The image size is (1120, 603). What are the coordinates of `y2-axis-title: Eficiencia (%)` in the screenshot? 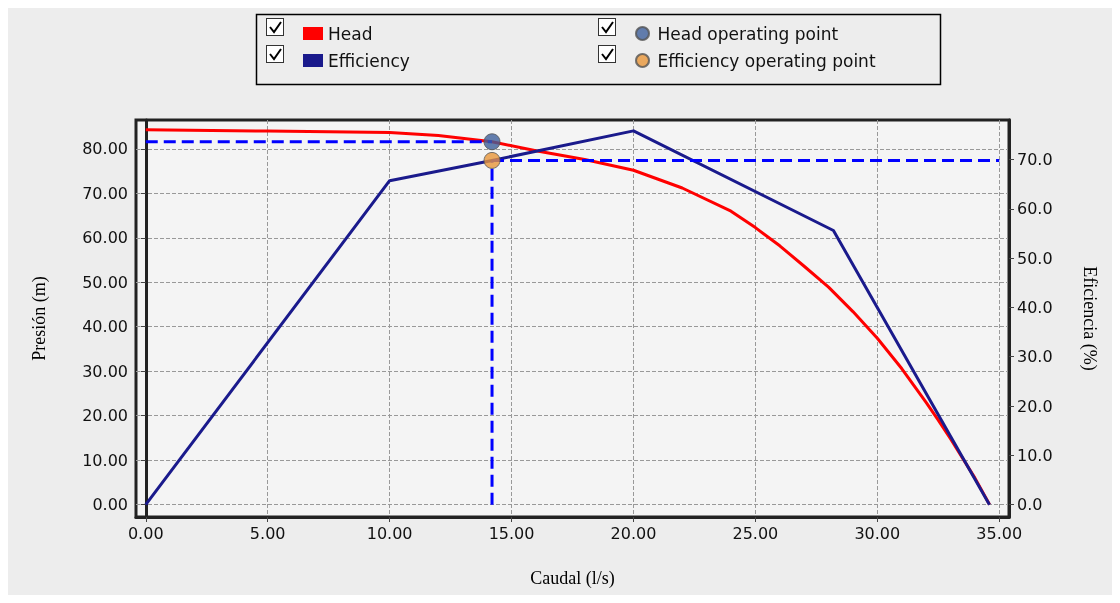 It's located at (1089, 318).